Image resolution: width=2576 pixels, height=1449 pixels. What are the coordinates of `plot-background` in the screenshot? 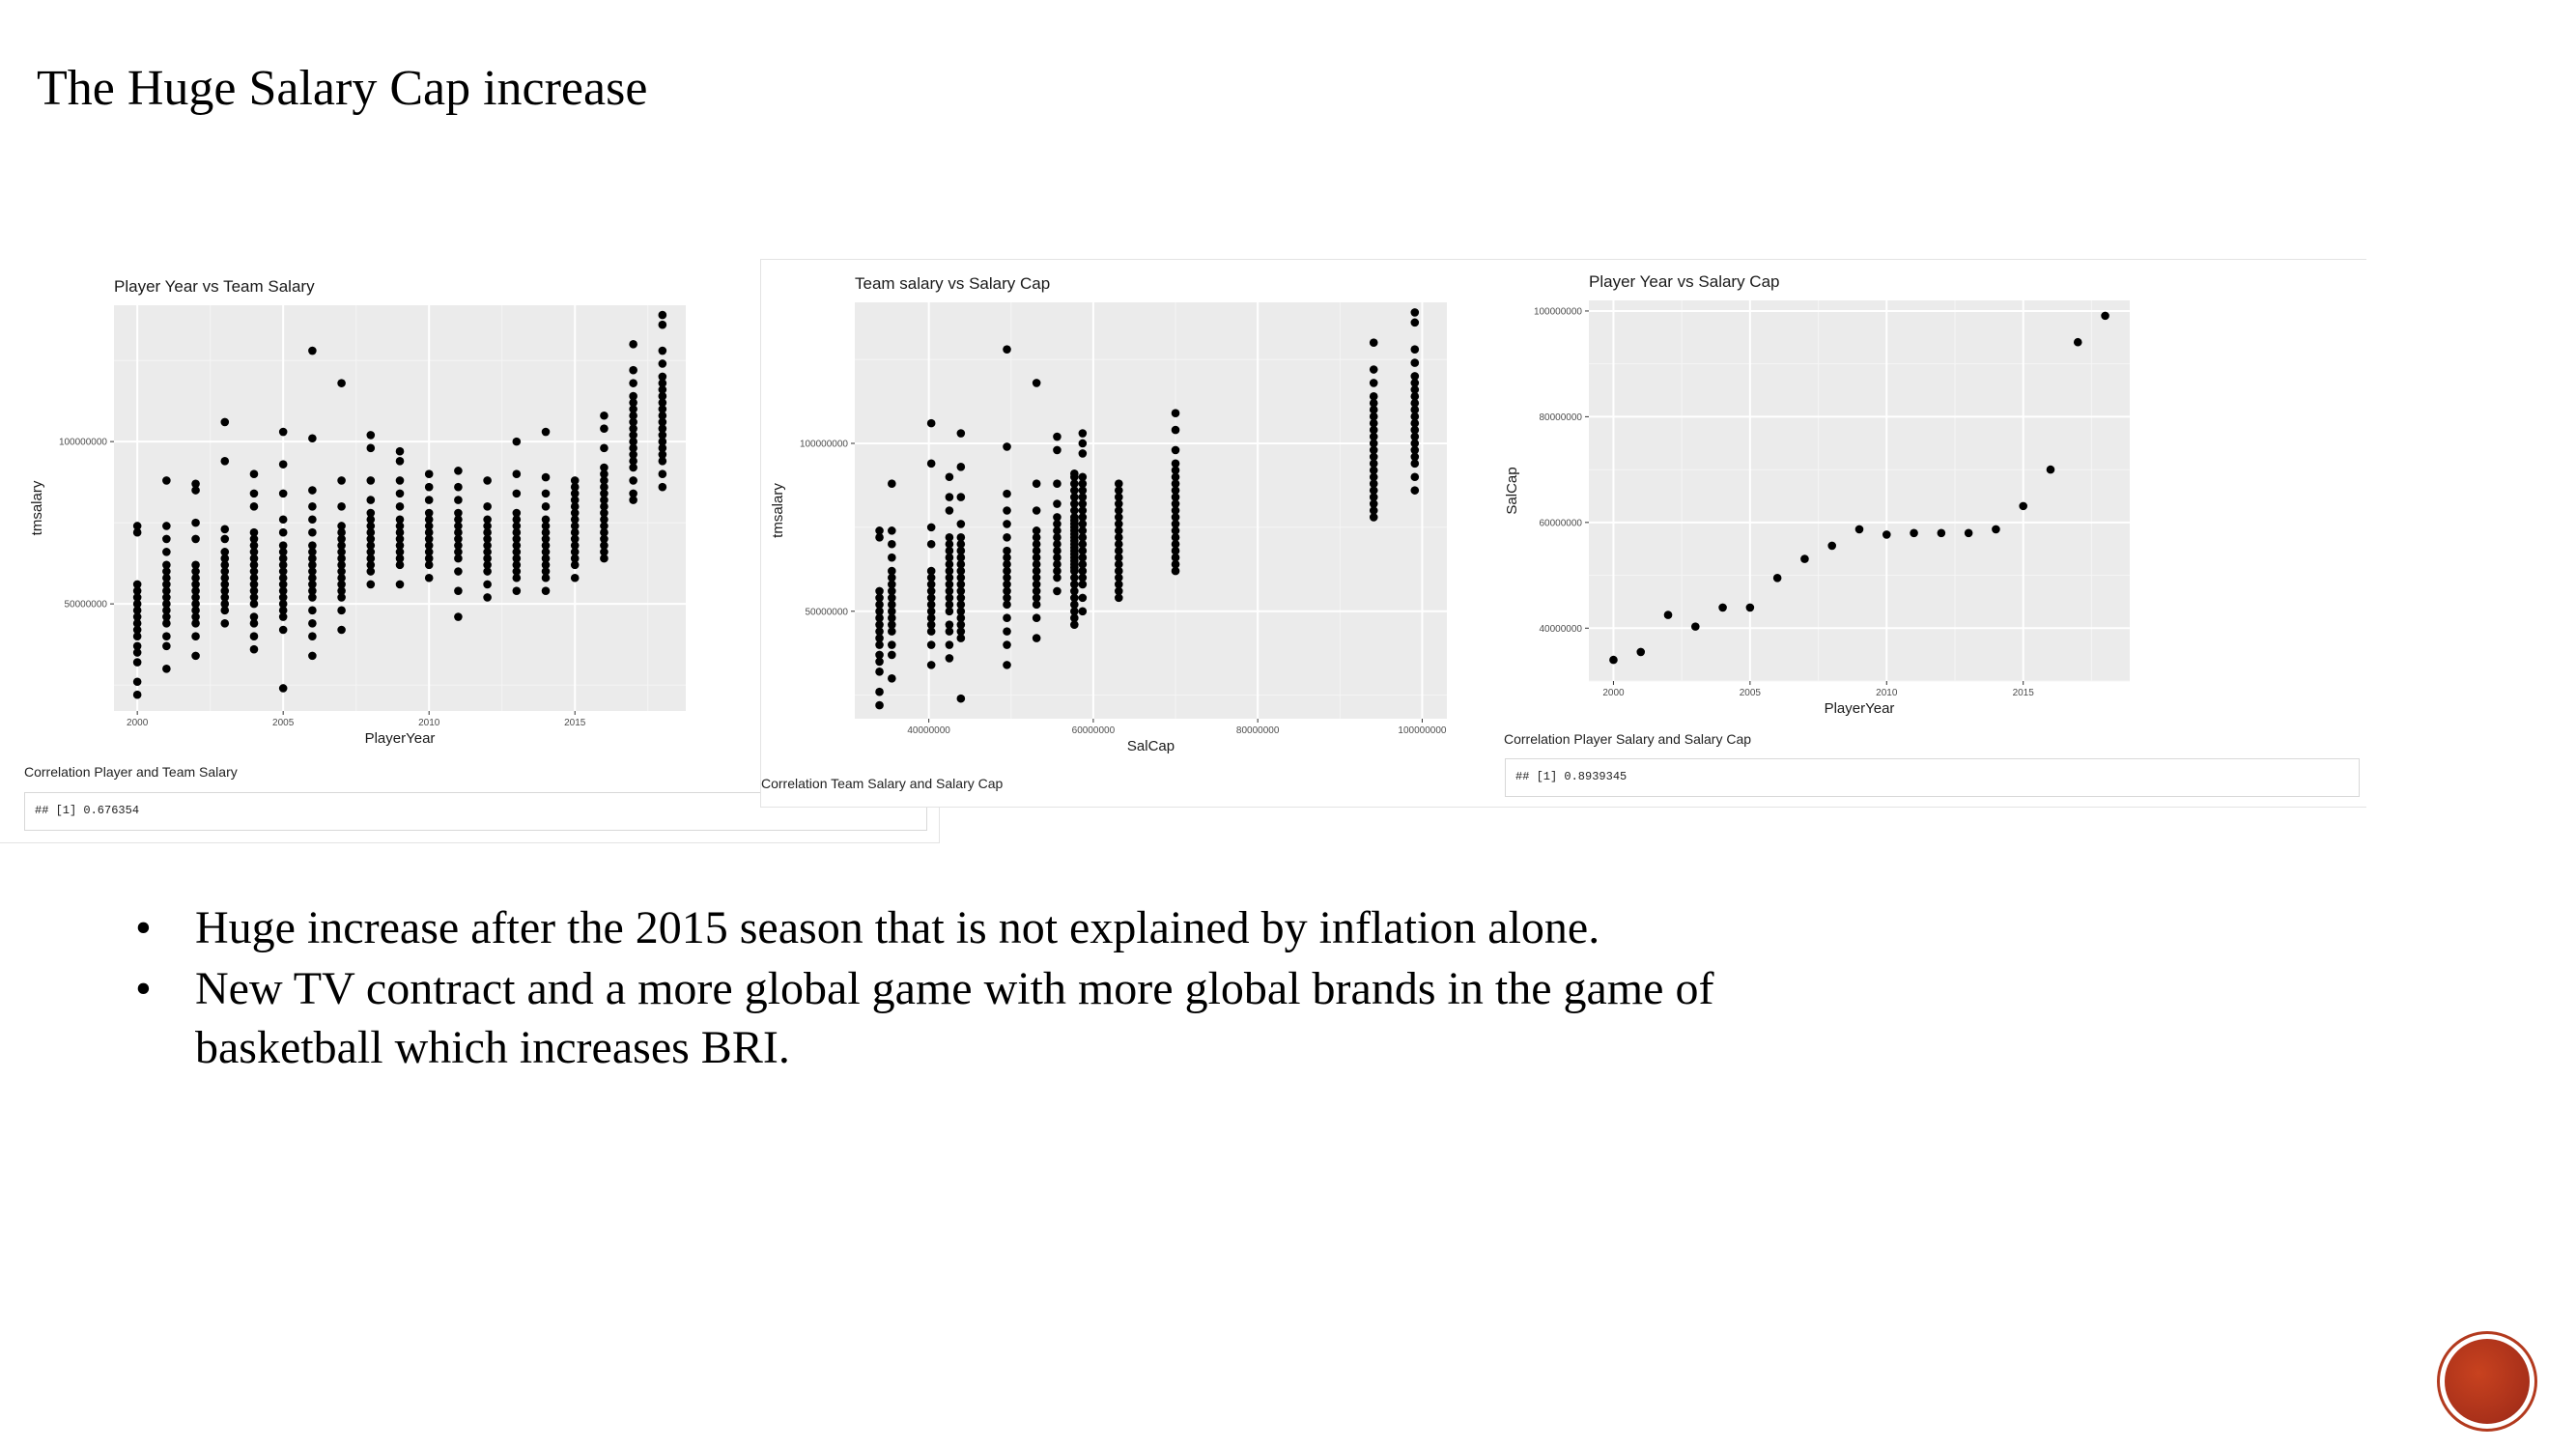 It's located at (1859, 490).